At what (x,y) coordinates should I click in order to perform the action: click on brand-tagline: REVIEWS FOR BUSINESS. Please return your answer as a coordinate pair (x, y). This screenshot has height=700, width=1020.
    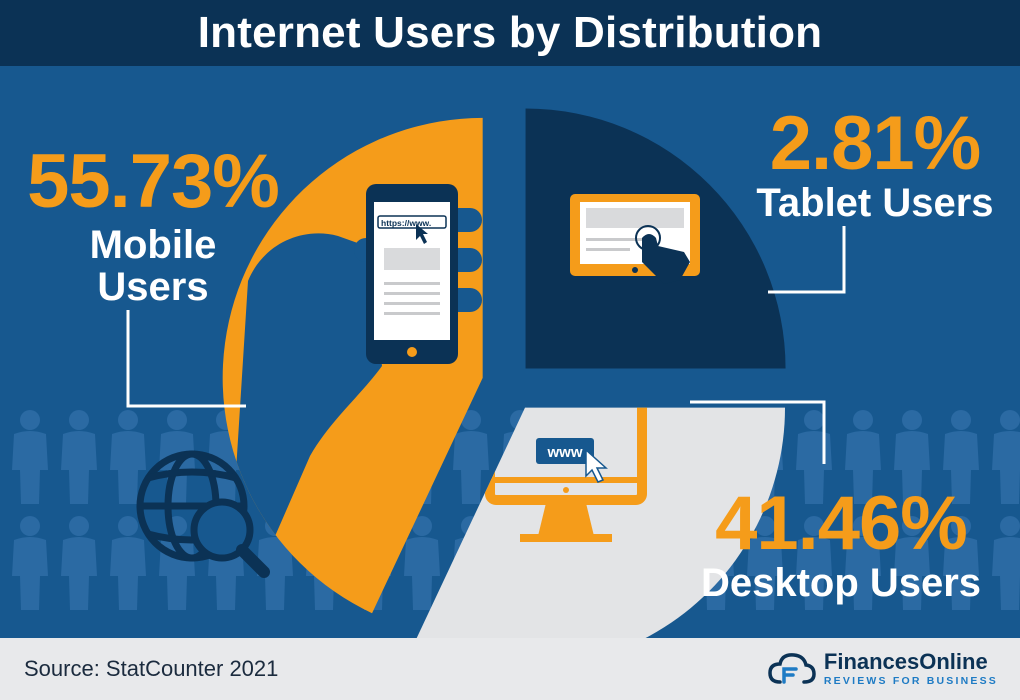
    Looking at the image, I should click on (910, 681).